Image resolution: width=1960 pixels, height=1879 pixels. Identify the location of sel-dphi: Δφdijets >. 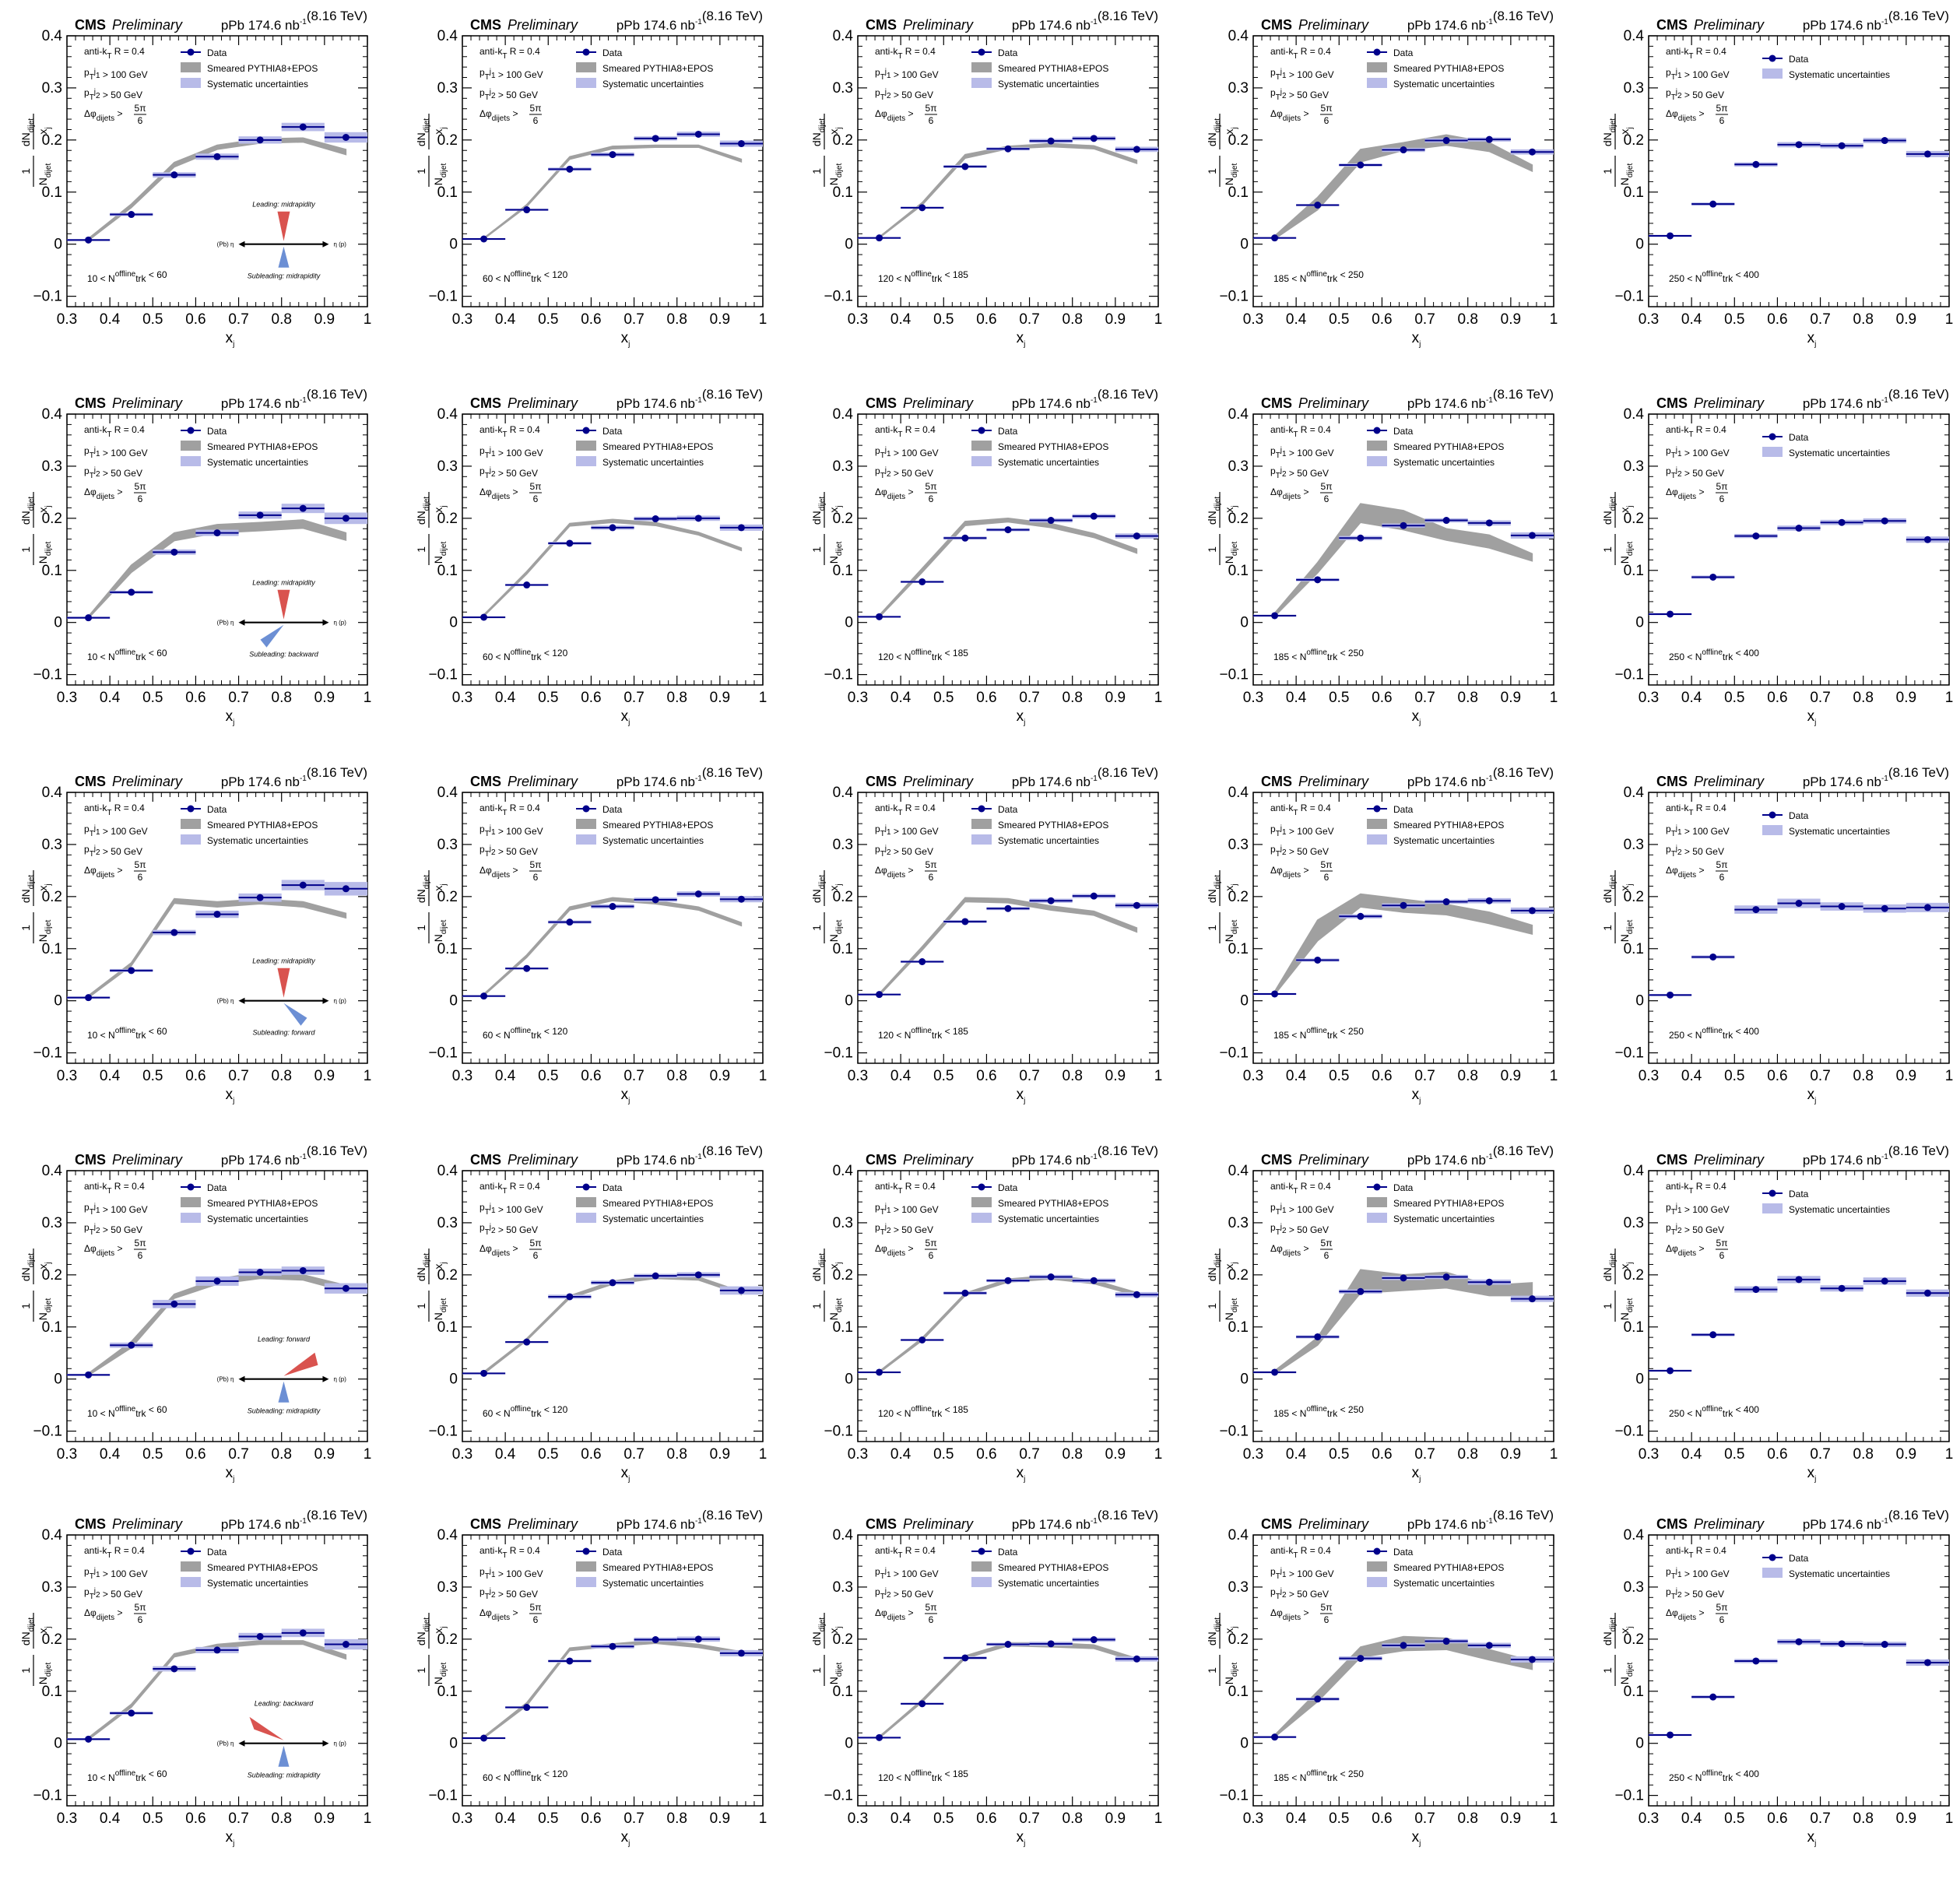
(894, 1250).